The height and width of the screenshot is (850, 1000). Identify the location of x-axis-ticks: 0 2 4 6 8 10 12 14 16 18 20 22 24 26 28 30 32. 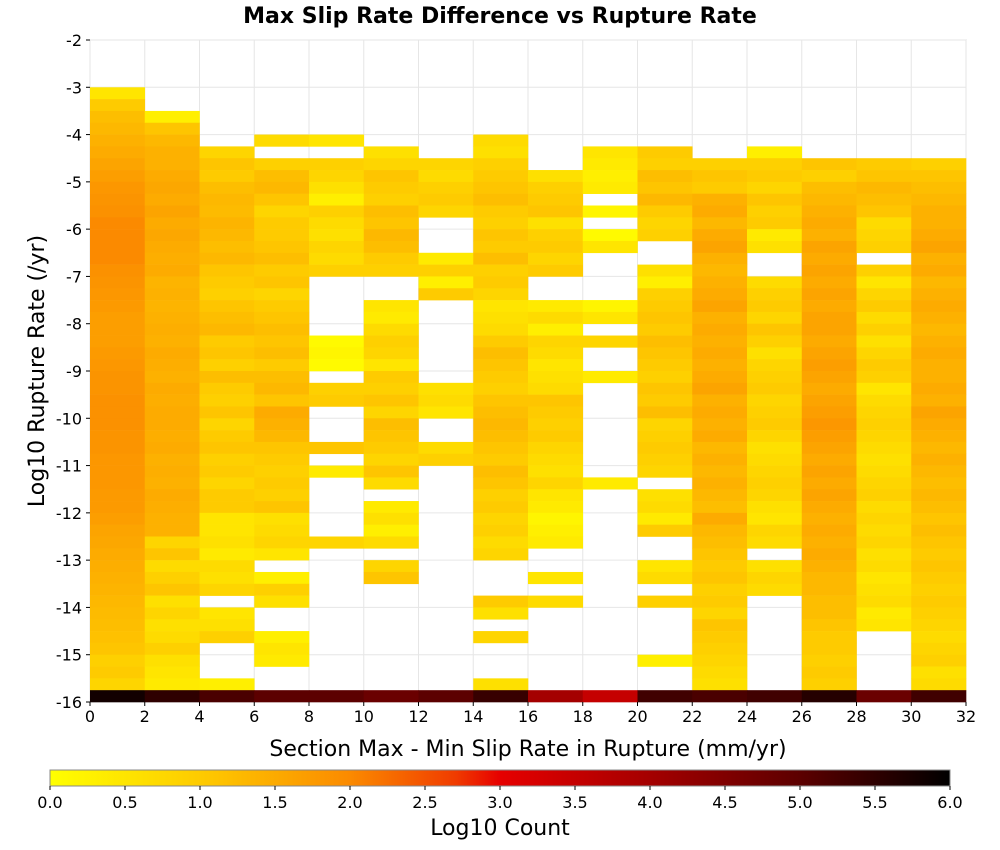
(530, 714).